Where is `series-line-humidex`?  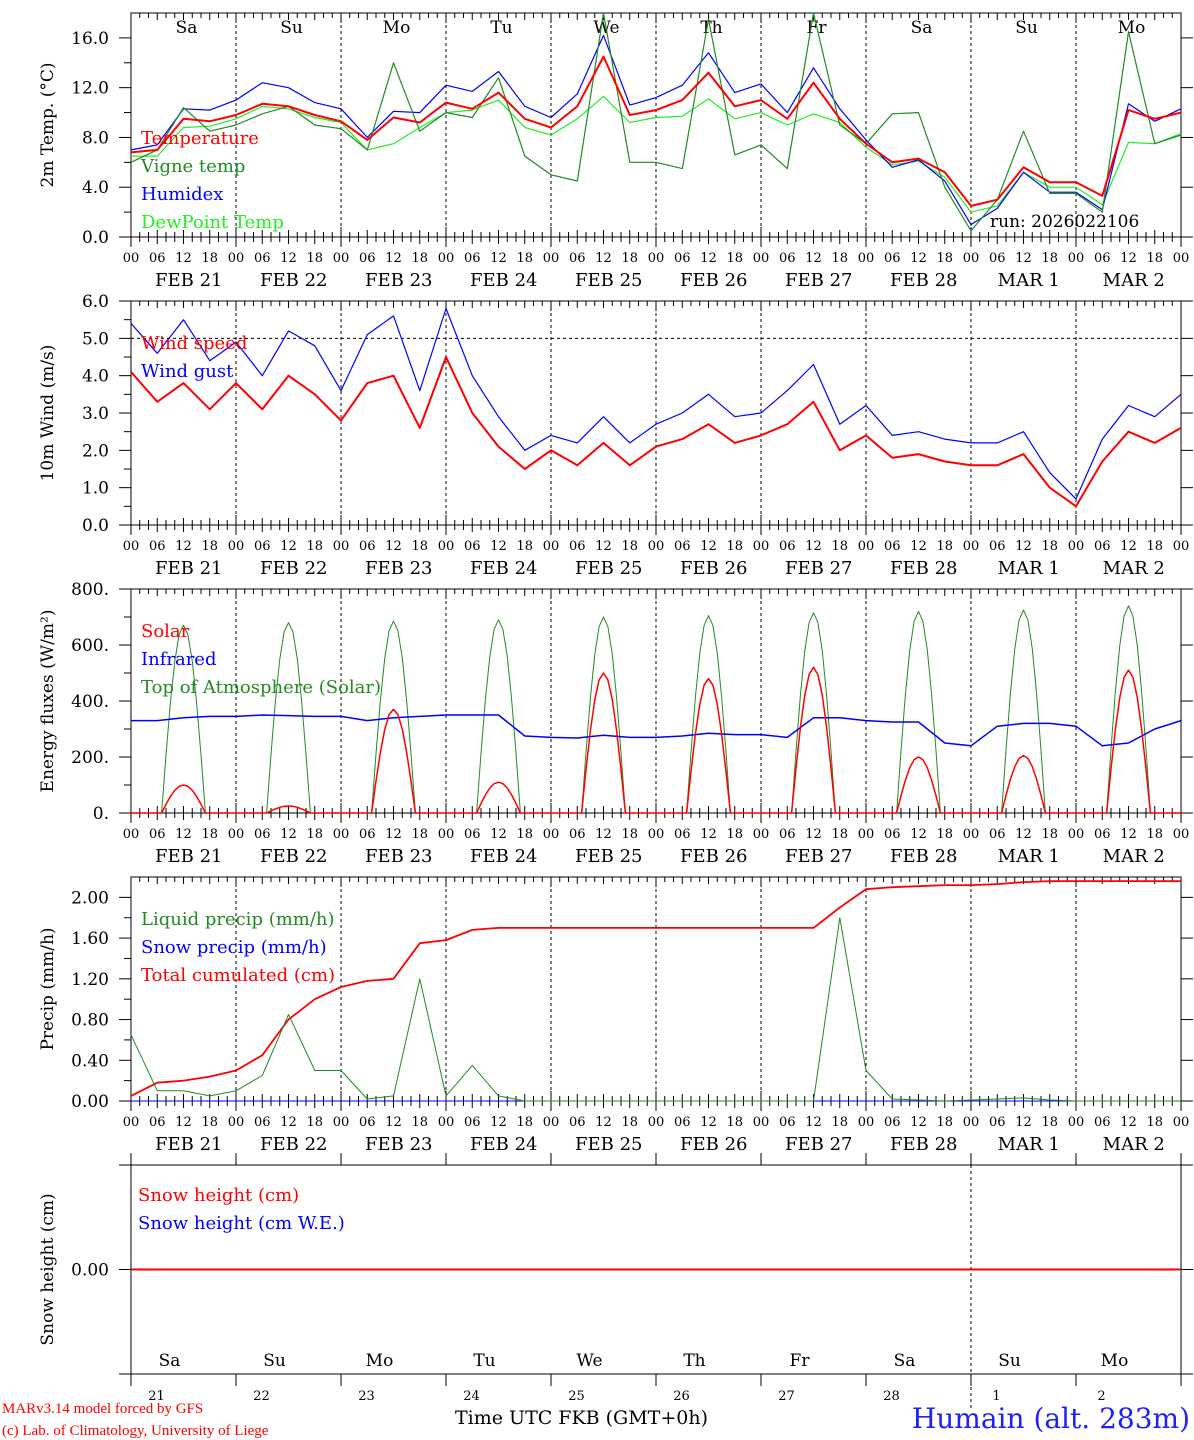 series-line-humidex is located at coordinates (656, 130).